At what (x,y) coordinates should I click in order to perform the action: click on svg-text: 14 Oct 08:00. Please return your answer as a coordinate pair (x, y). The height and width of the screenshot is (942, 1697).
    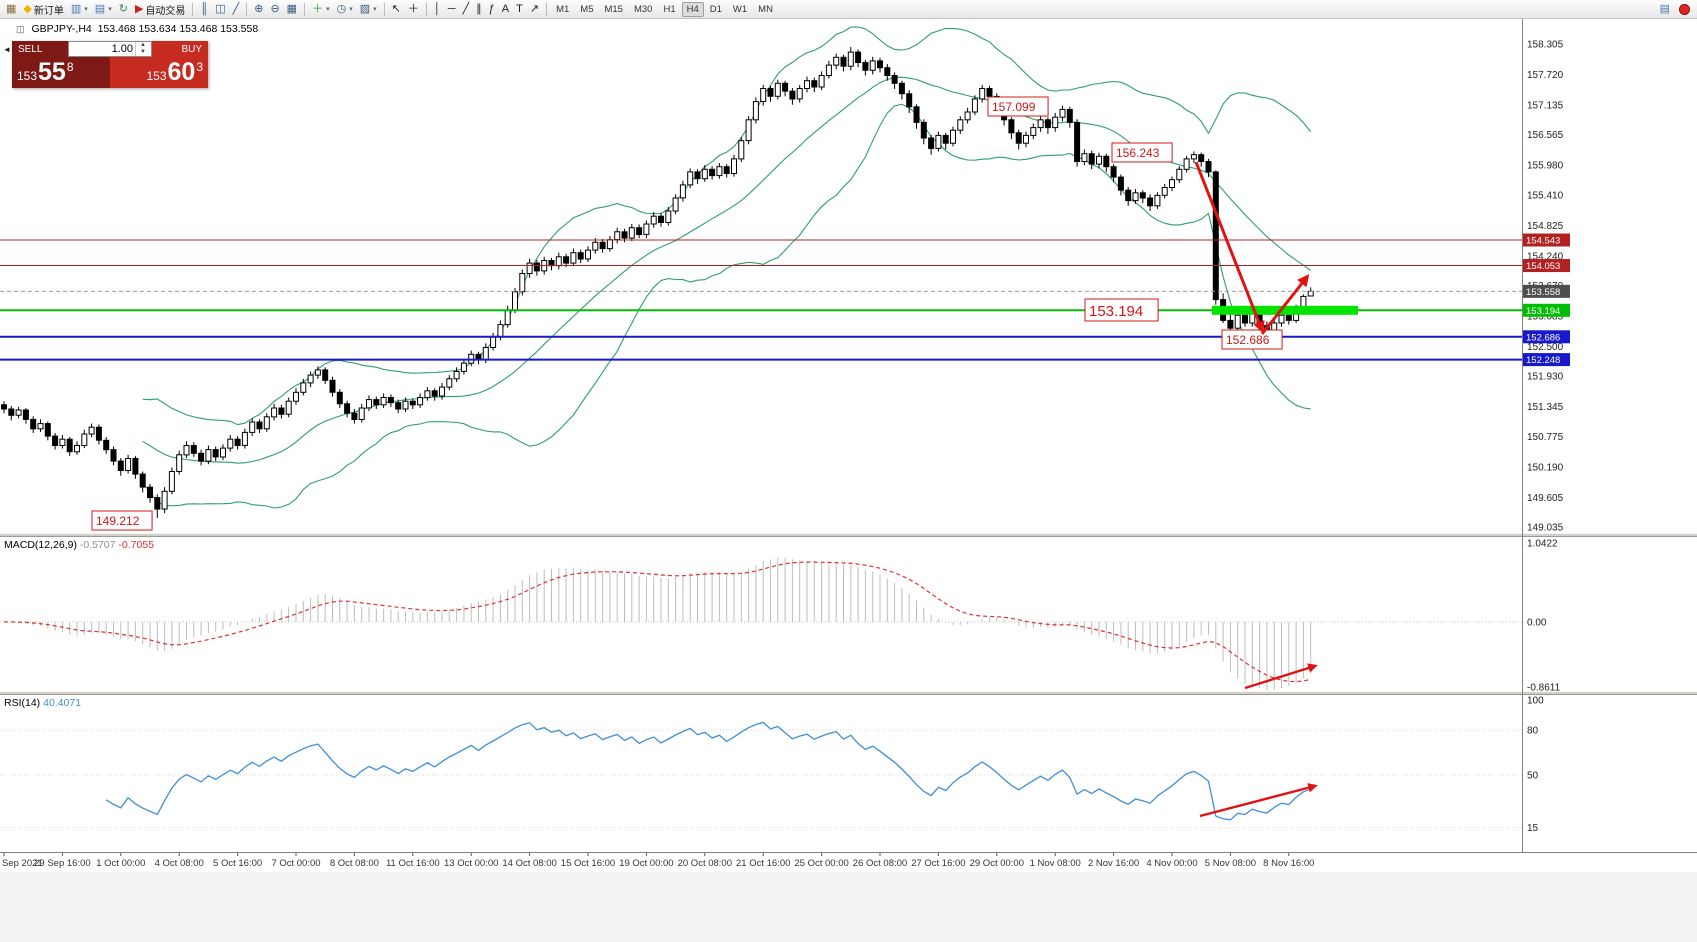
    Looking at the image, I should click on (529, 863).